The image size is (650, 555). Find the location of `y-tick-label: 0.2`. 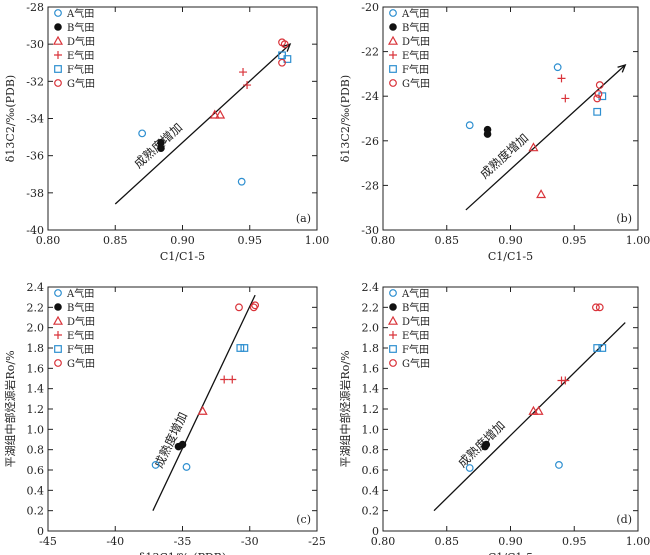

y-tick-label: 0.2 is located at coordinates (371, 511).